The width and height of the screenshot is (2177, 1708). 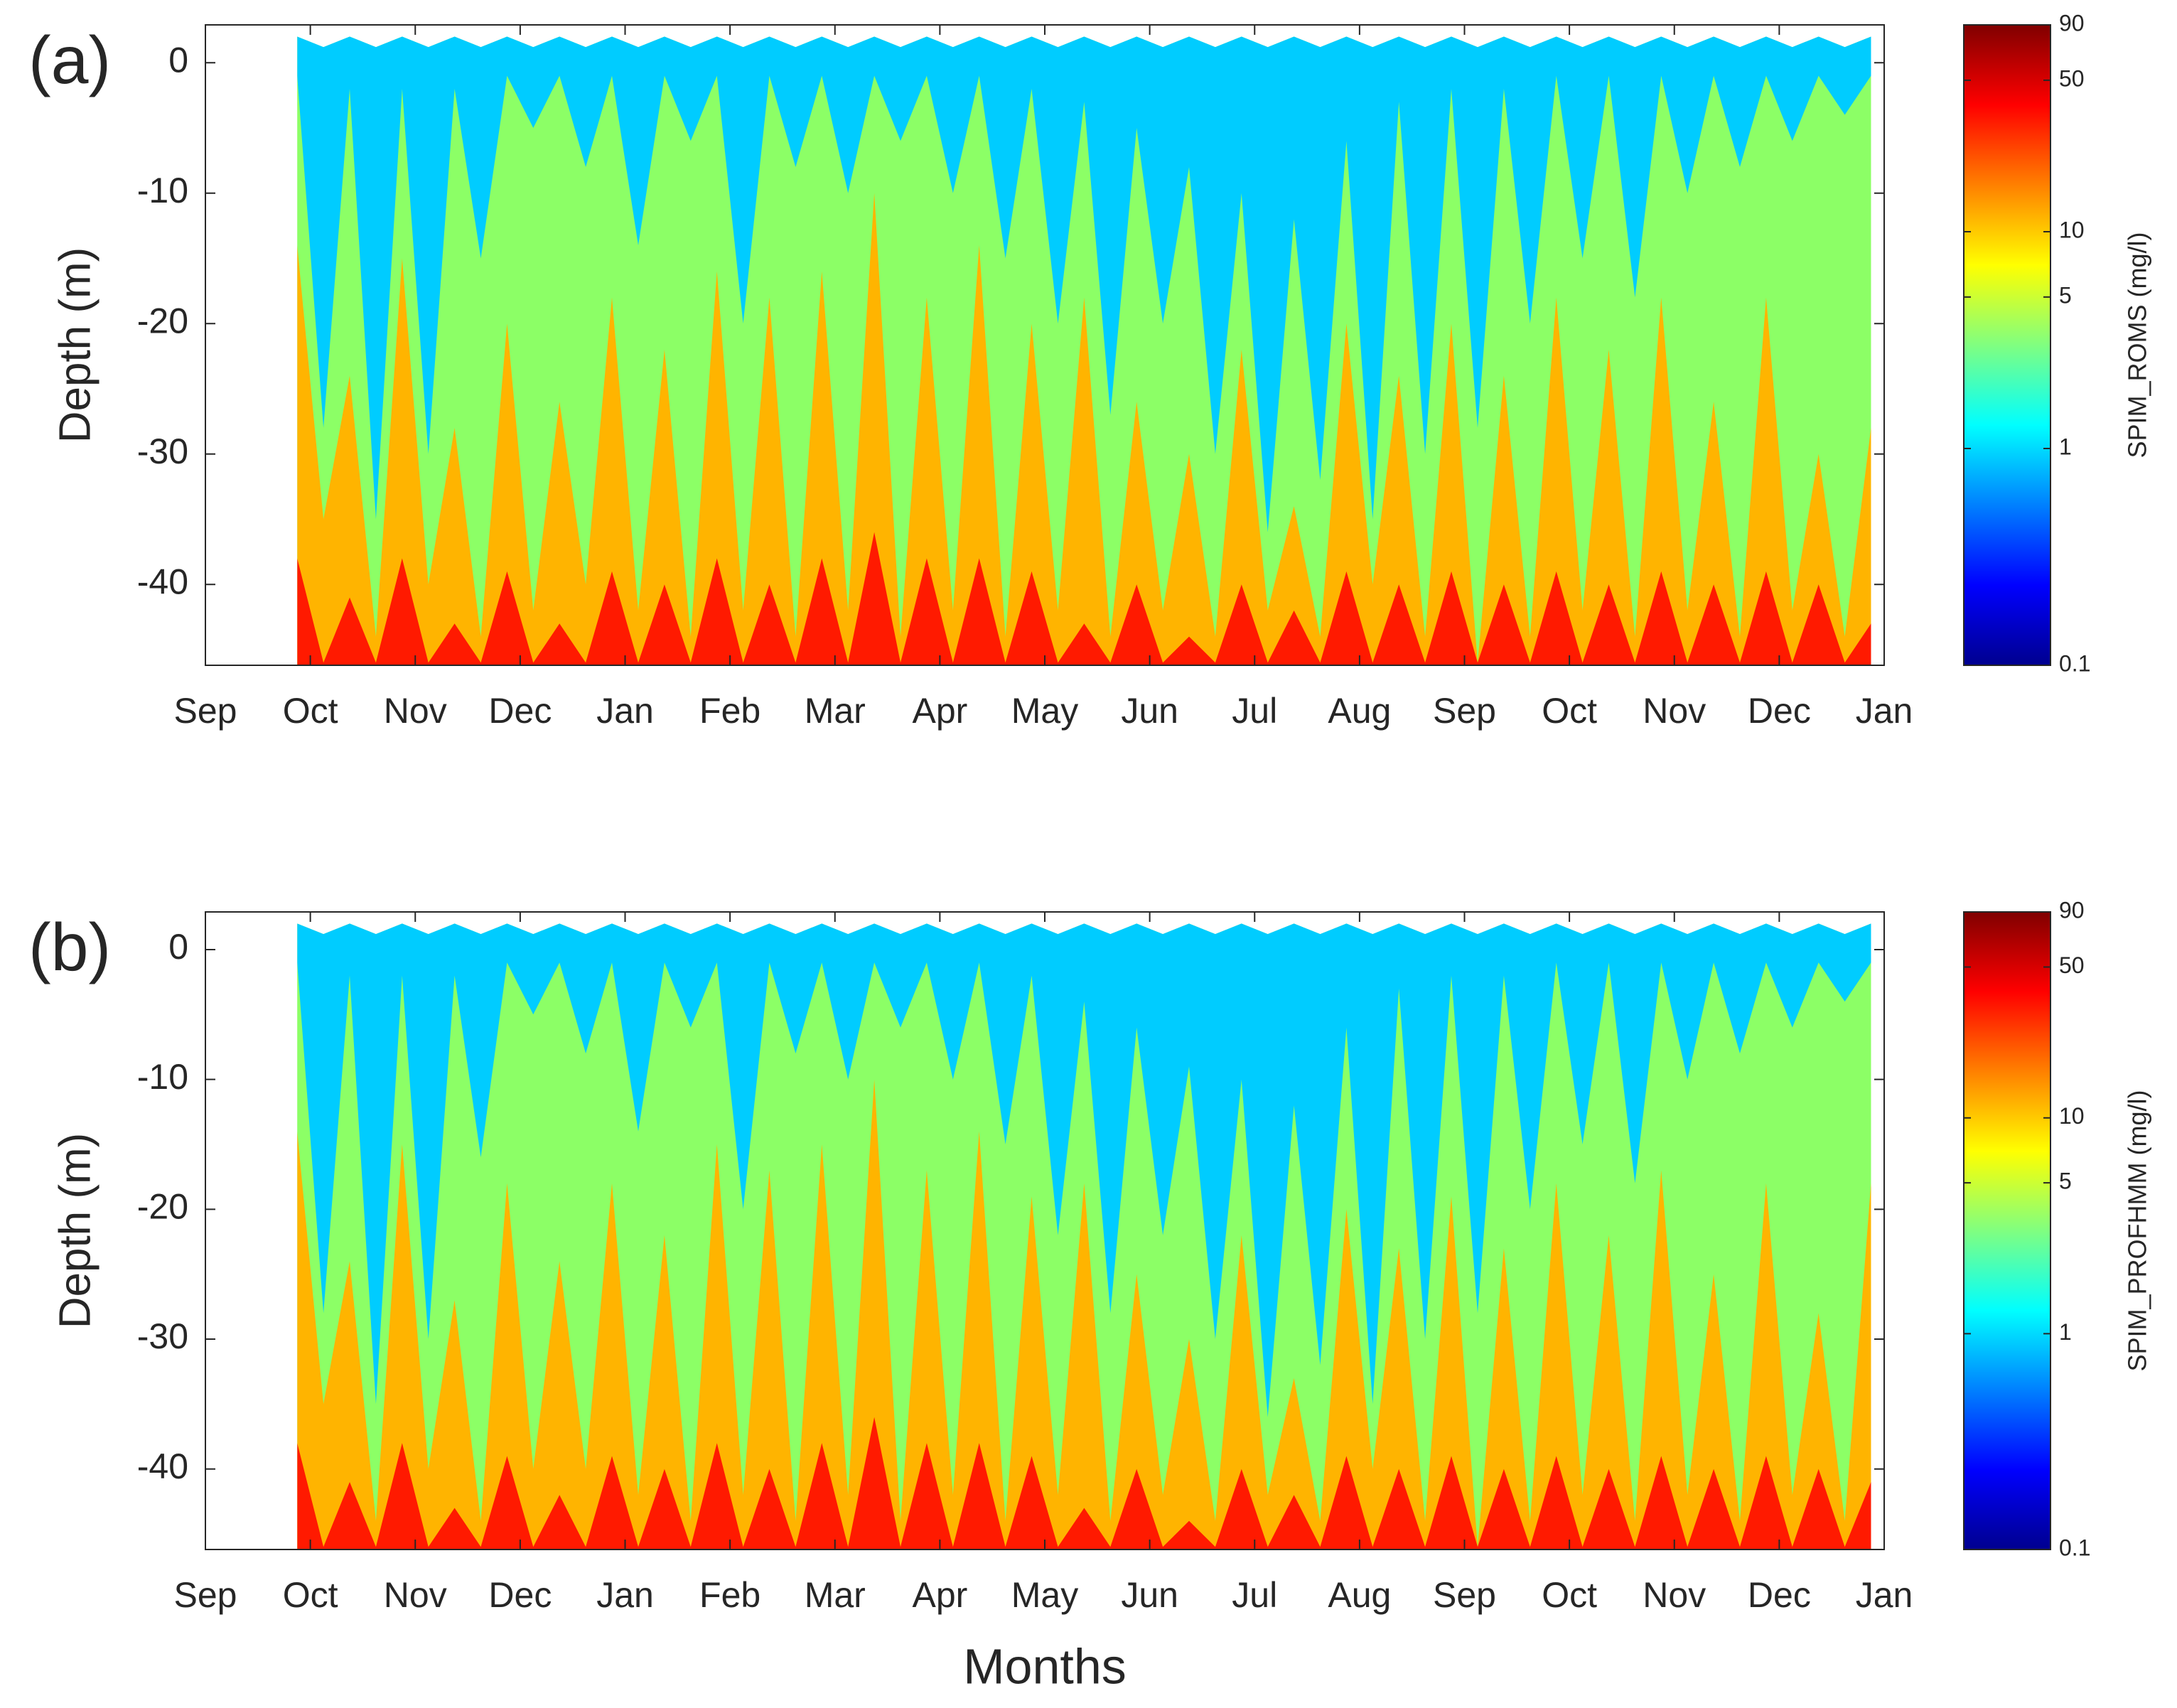 What do you see at coordinates (69, 60) in the screenshot?
I see `panel-label: (a)` at bounding box center [69, 60].